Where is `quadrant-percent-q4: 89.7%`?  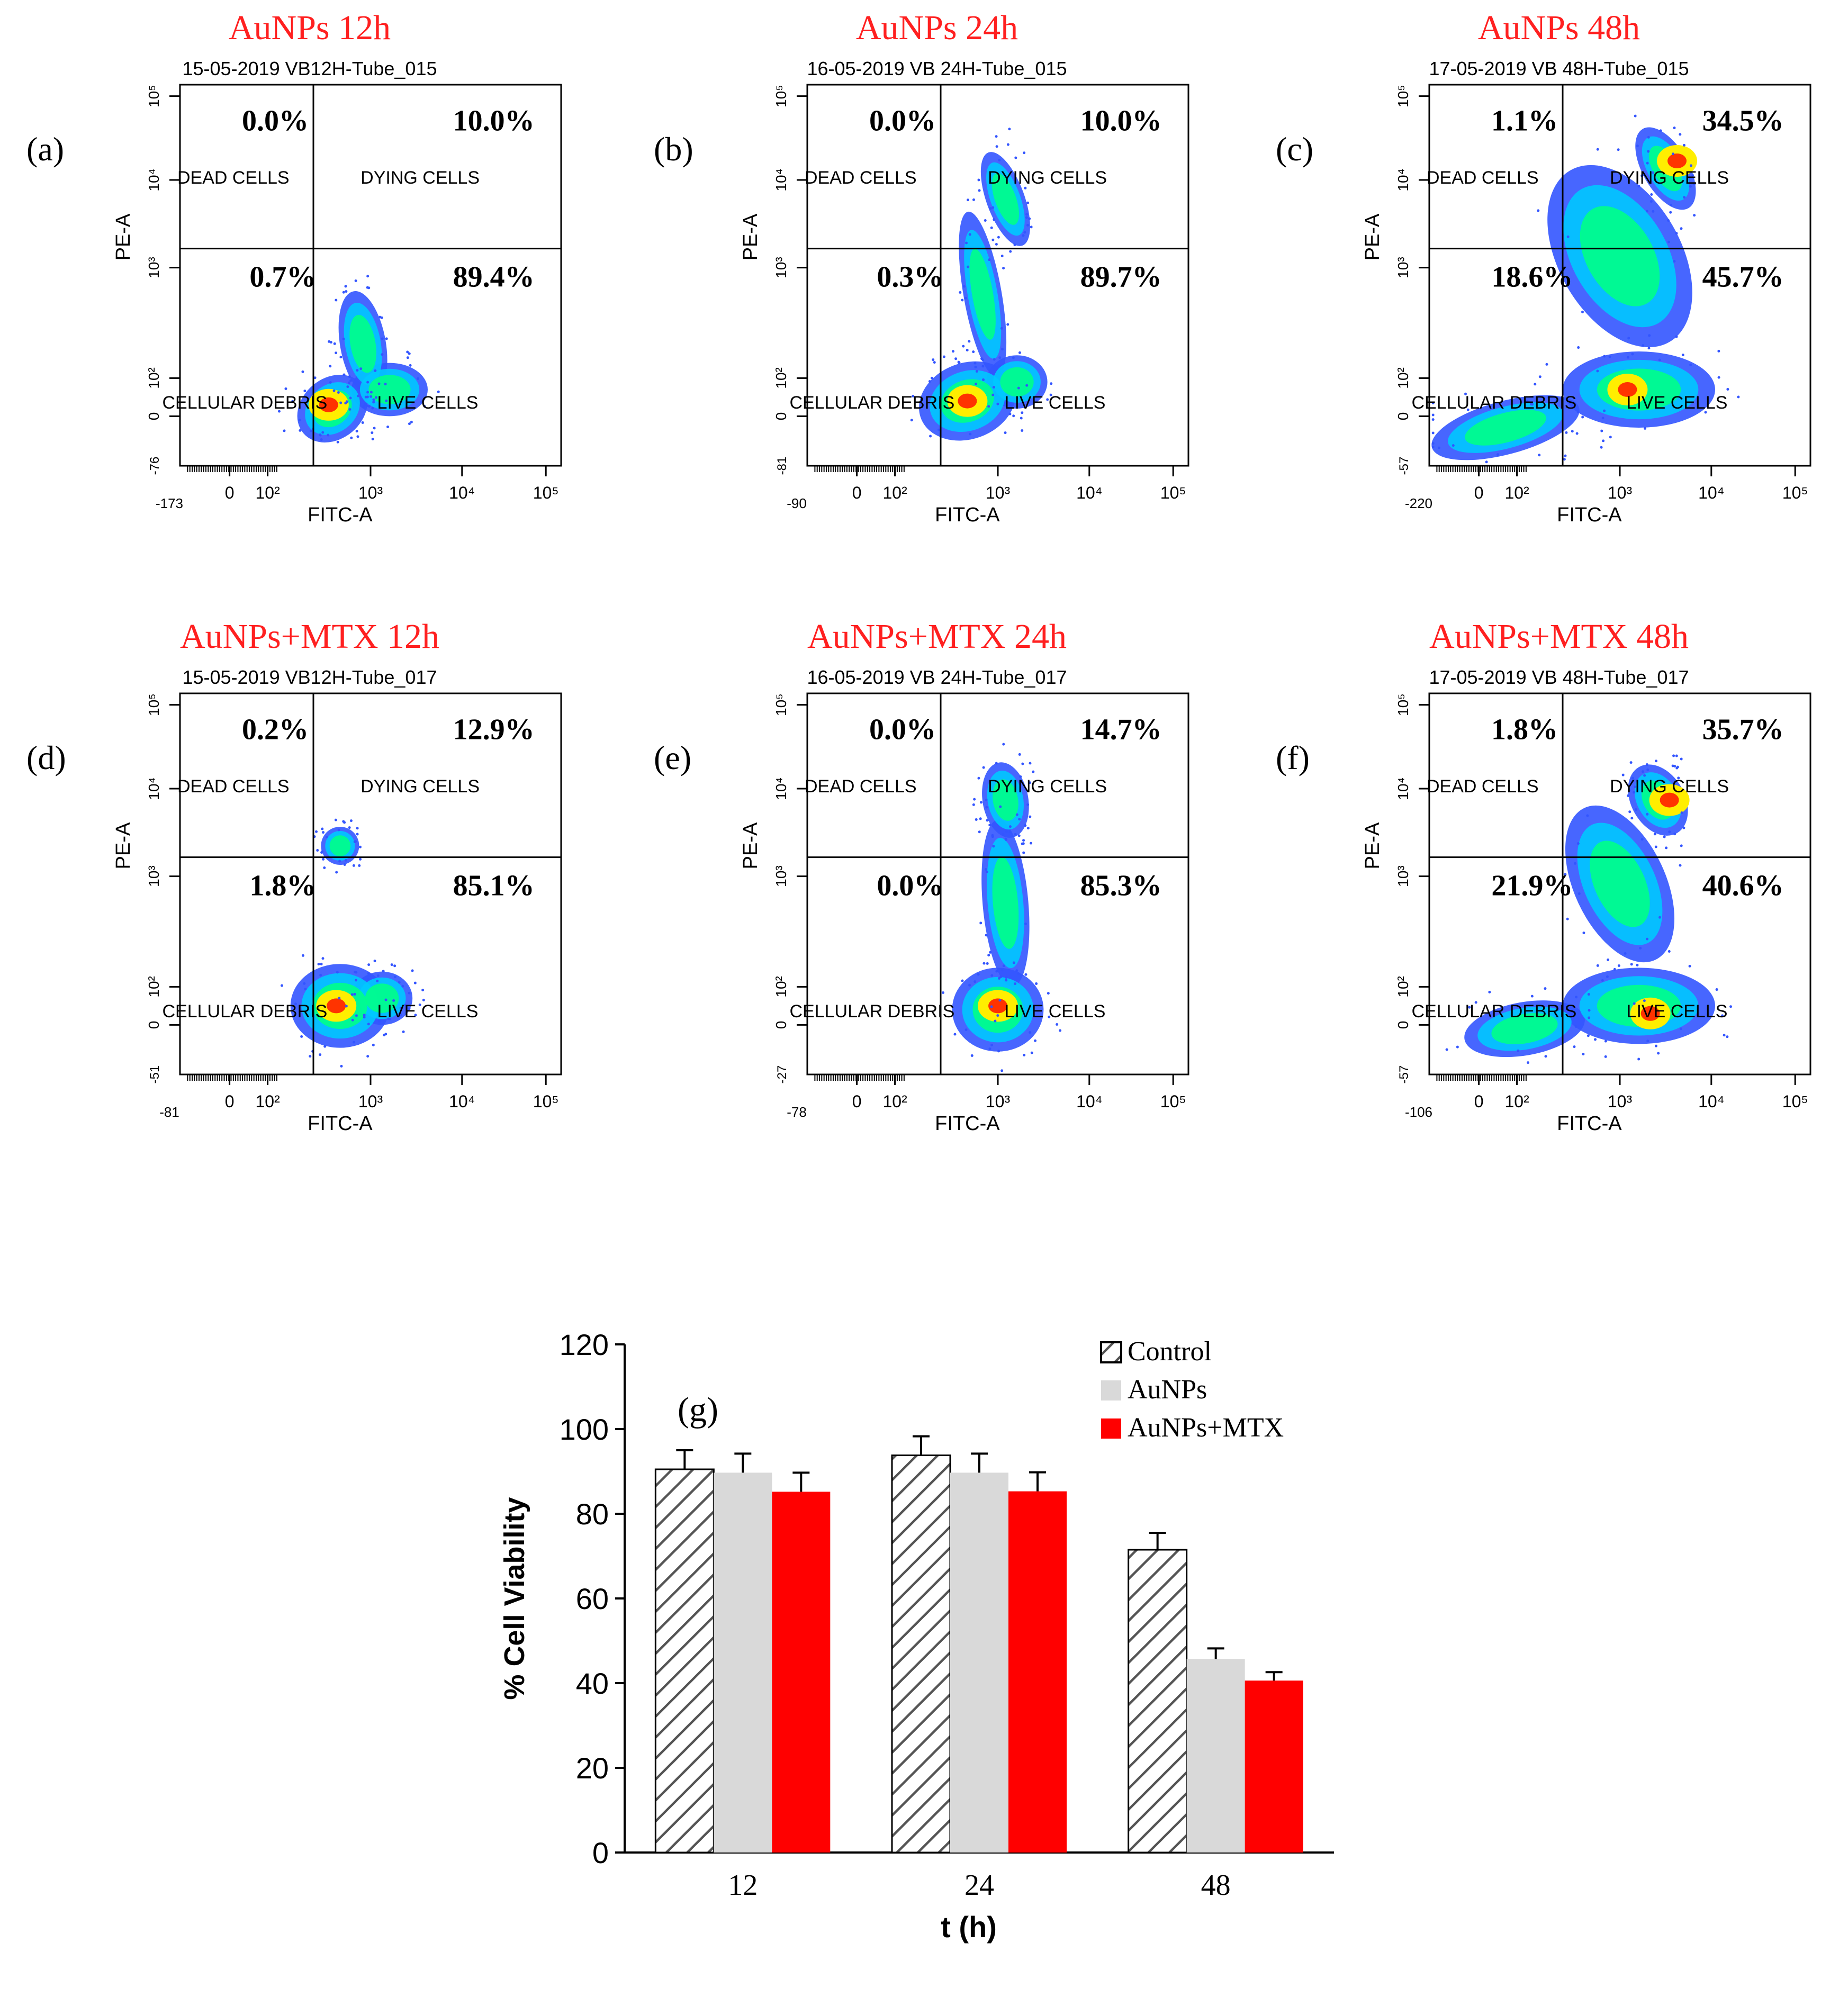 quadrant-percent-q4: 89.7% is located at coordinates (1121, 277).